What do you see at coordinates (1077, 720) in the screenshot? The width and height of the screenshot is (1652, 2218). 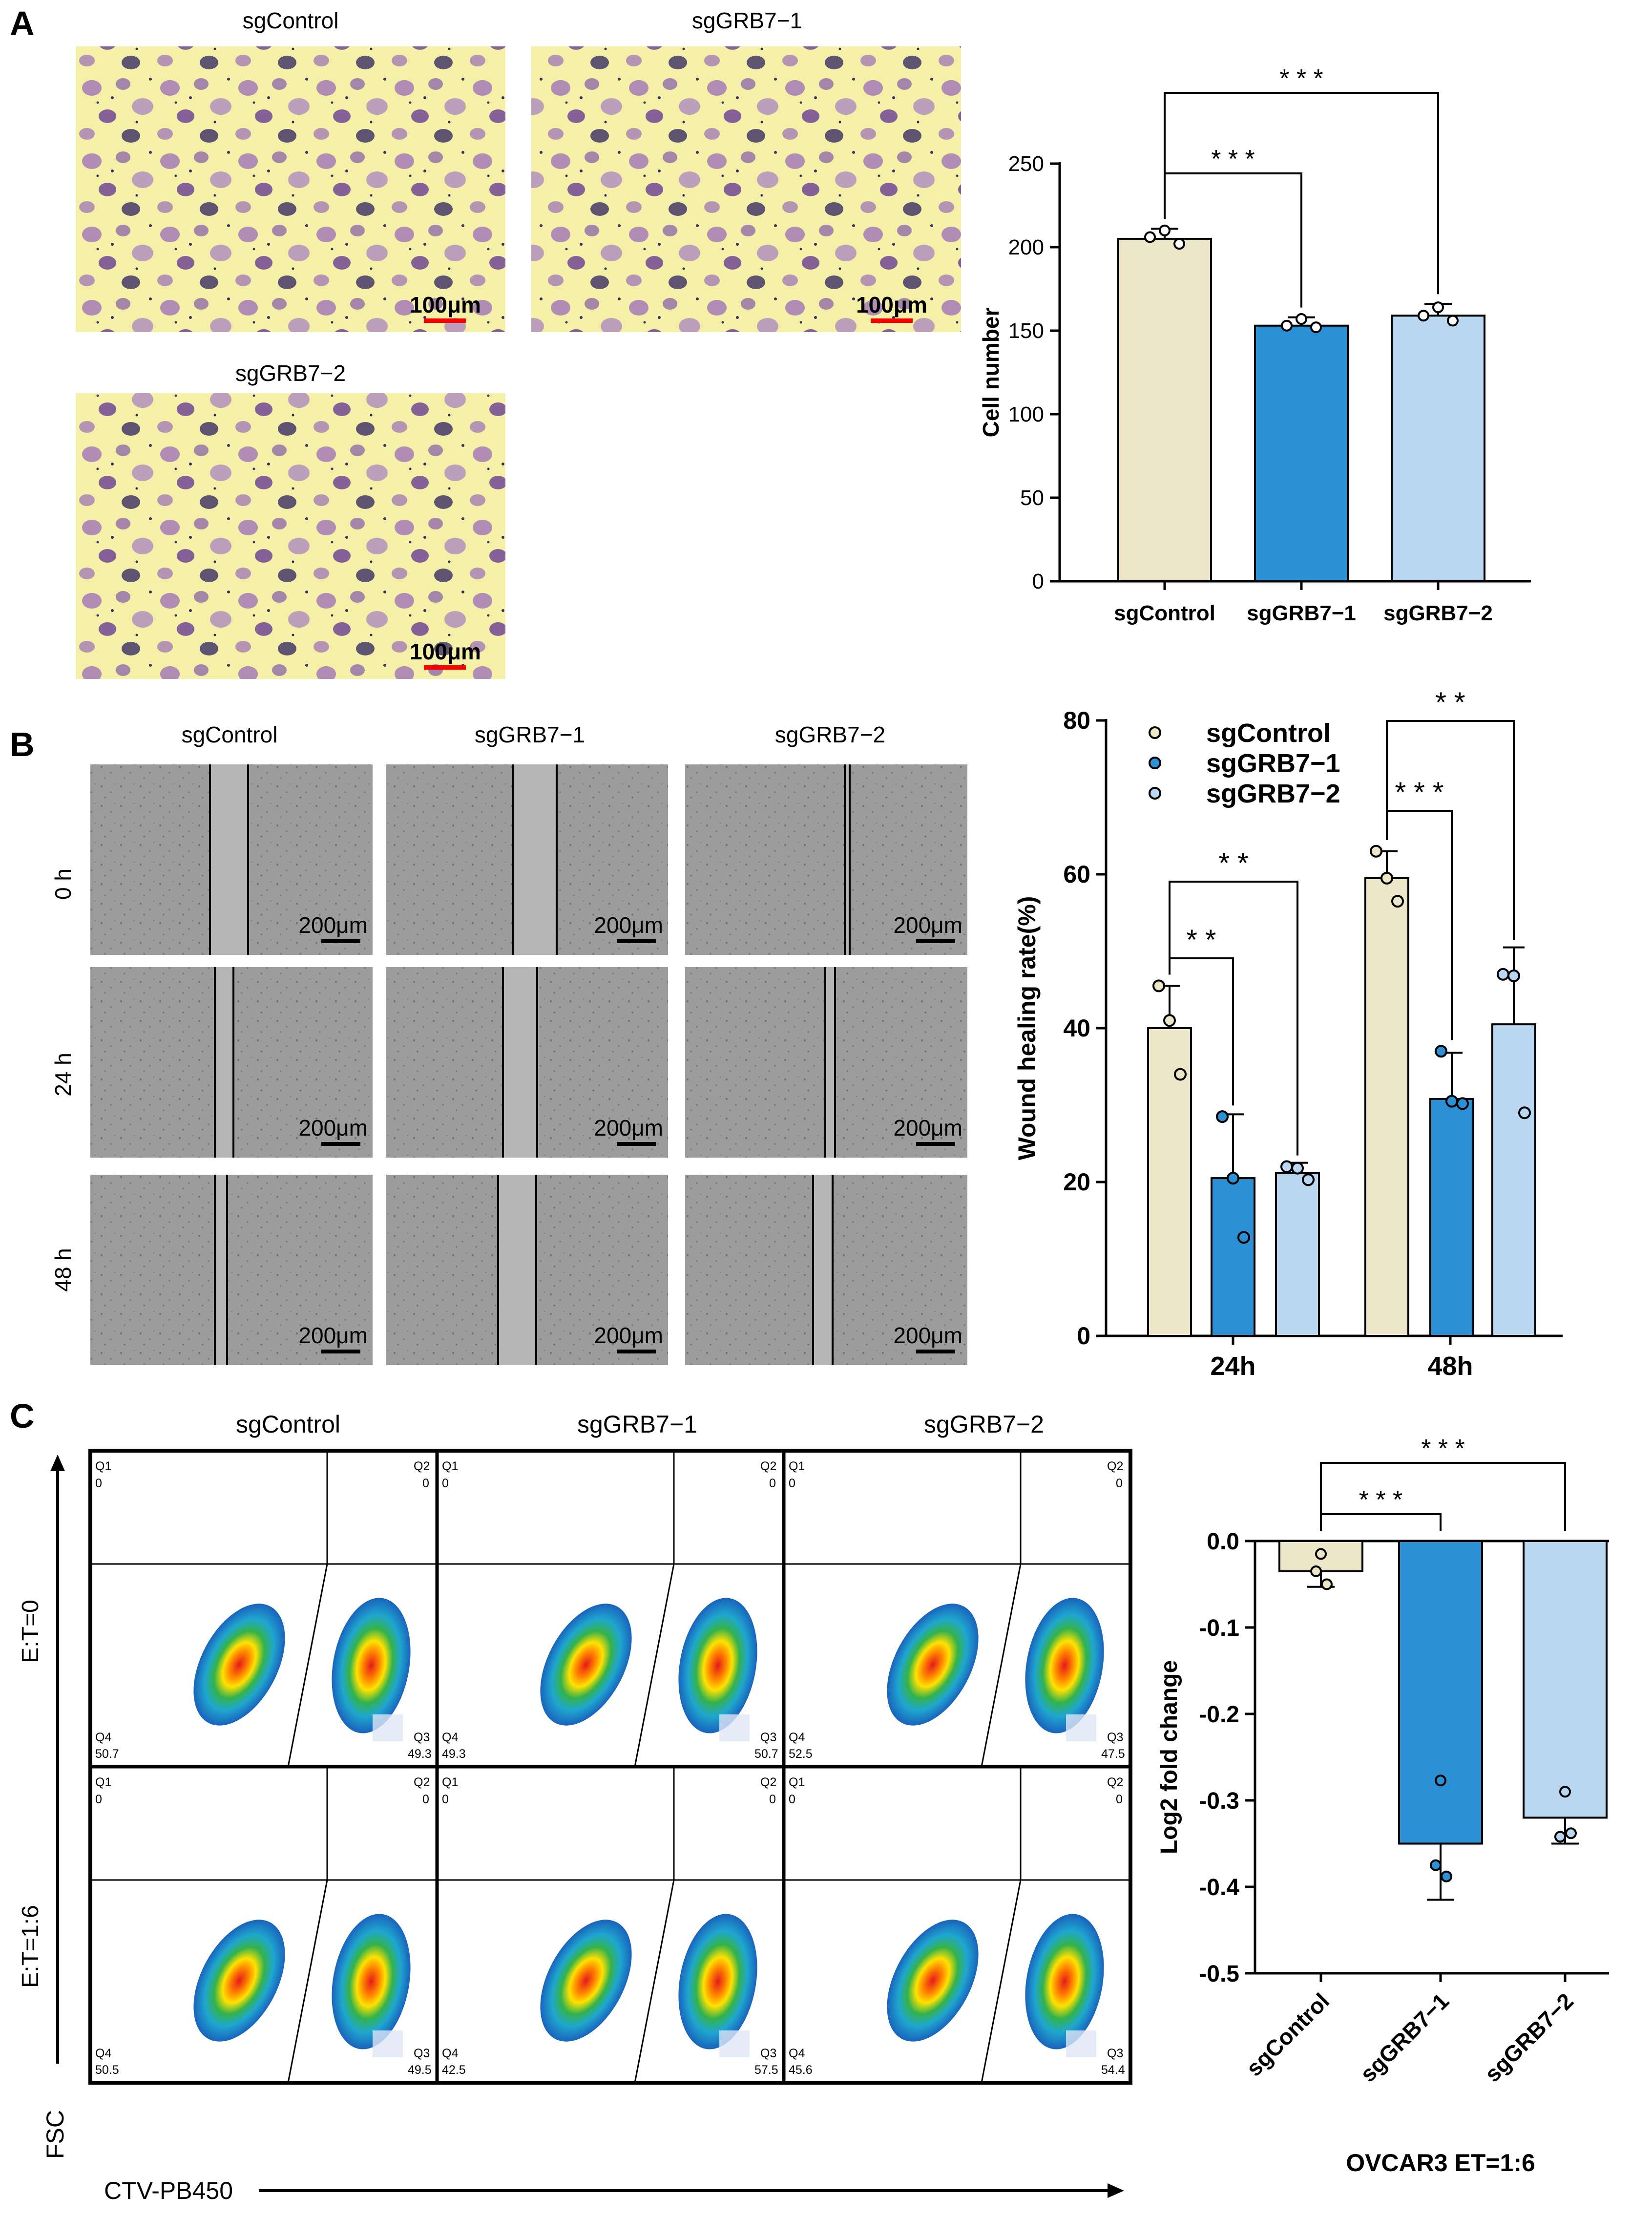 I see `y-tick-label: 80` at bounding box center [1077, 720].